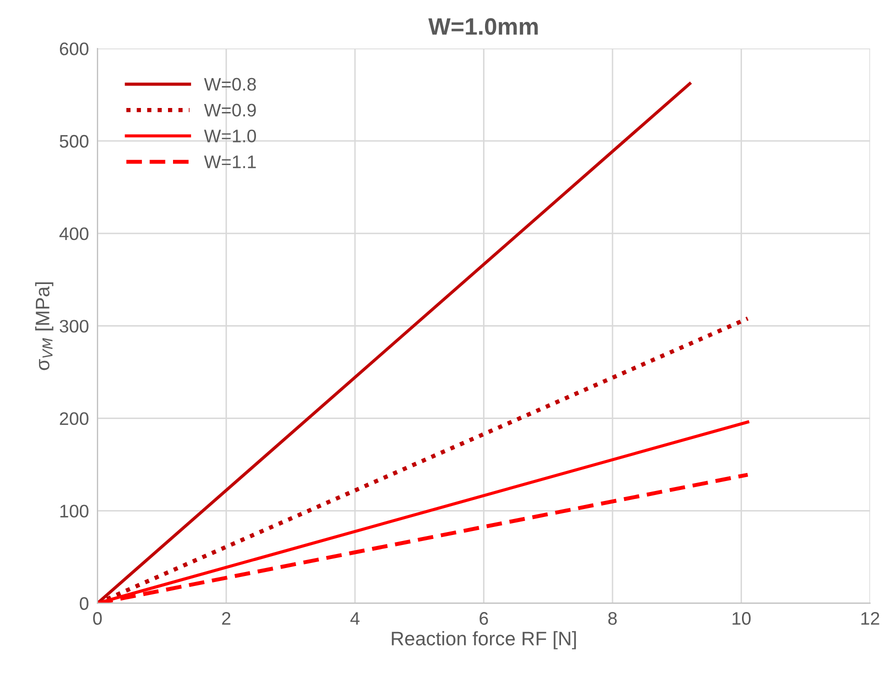 The image size is (886, 674). I want to click on legend-label: W=0.9, so click(230, 110).